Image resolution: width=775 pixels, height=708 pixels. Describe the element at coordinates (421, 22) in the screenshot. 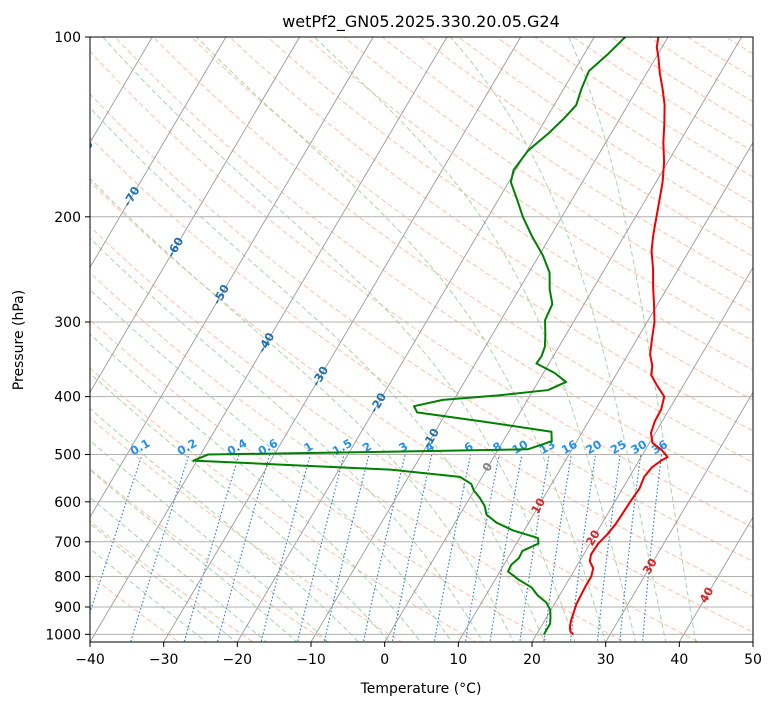

I see `chart-title: wetPf2_GN05.2025.330.20.05.G24` at that location.